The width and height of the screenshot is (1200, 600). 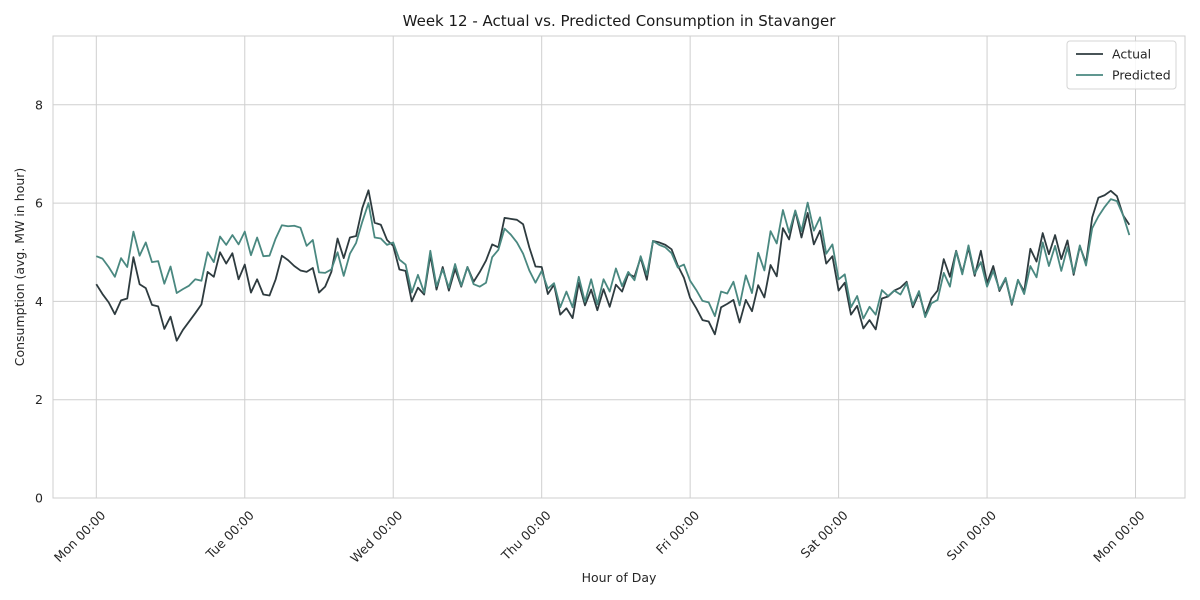 I want to click on x-tick-label: Tue 00:00, so click(x=229, y=534).